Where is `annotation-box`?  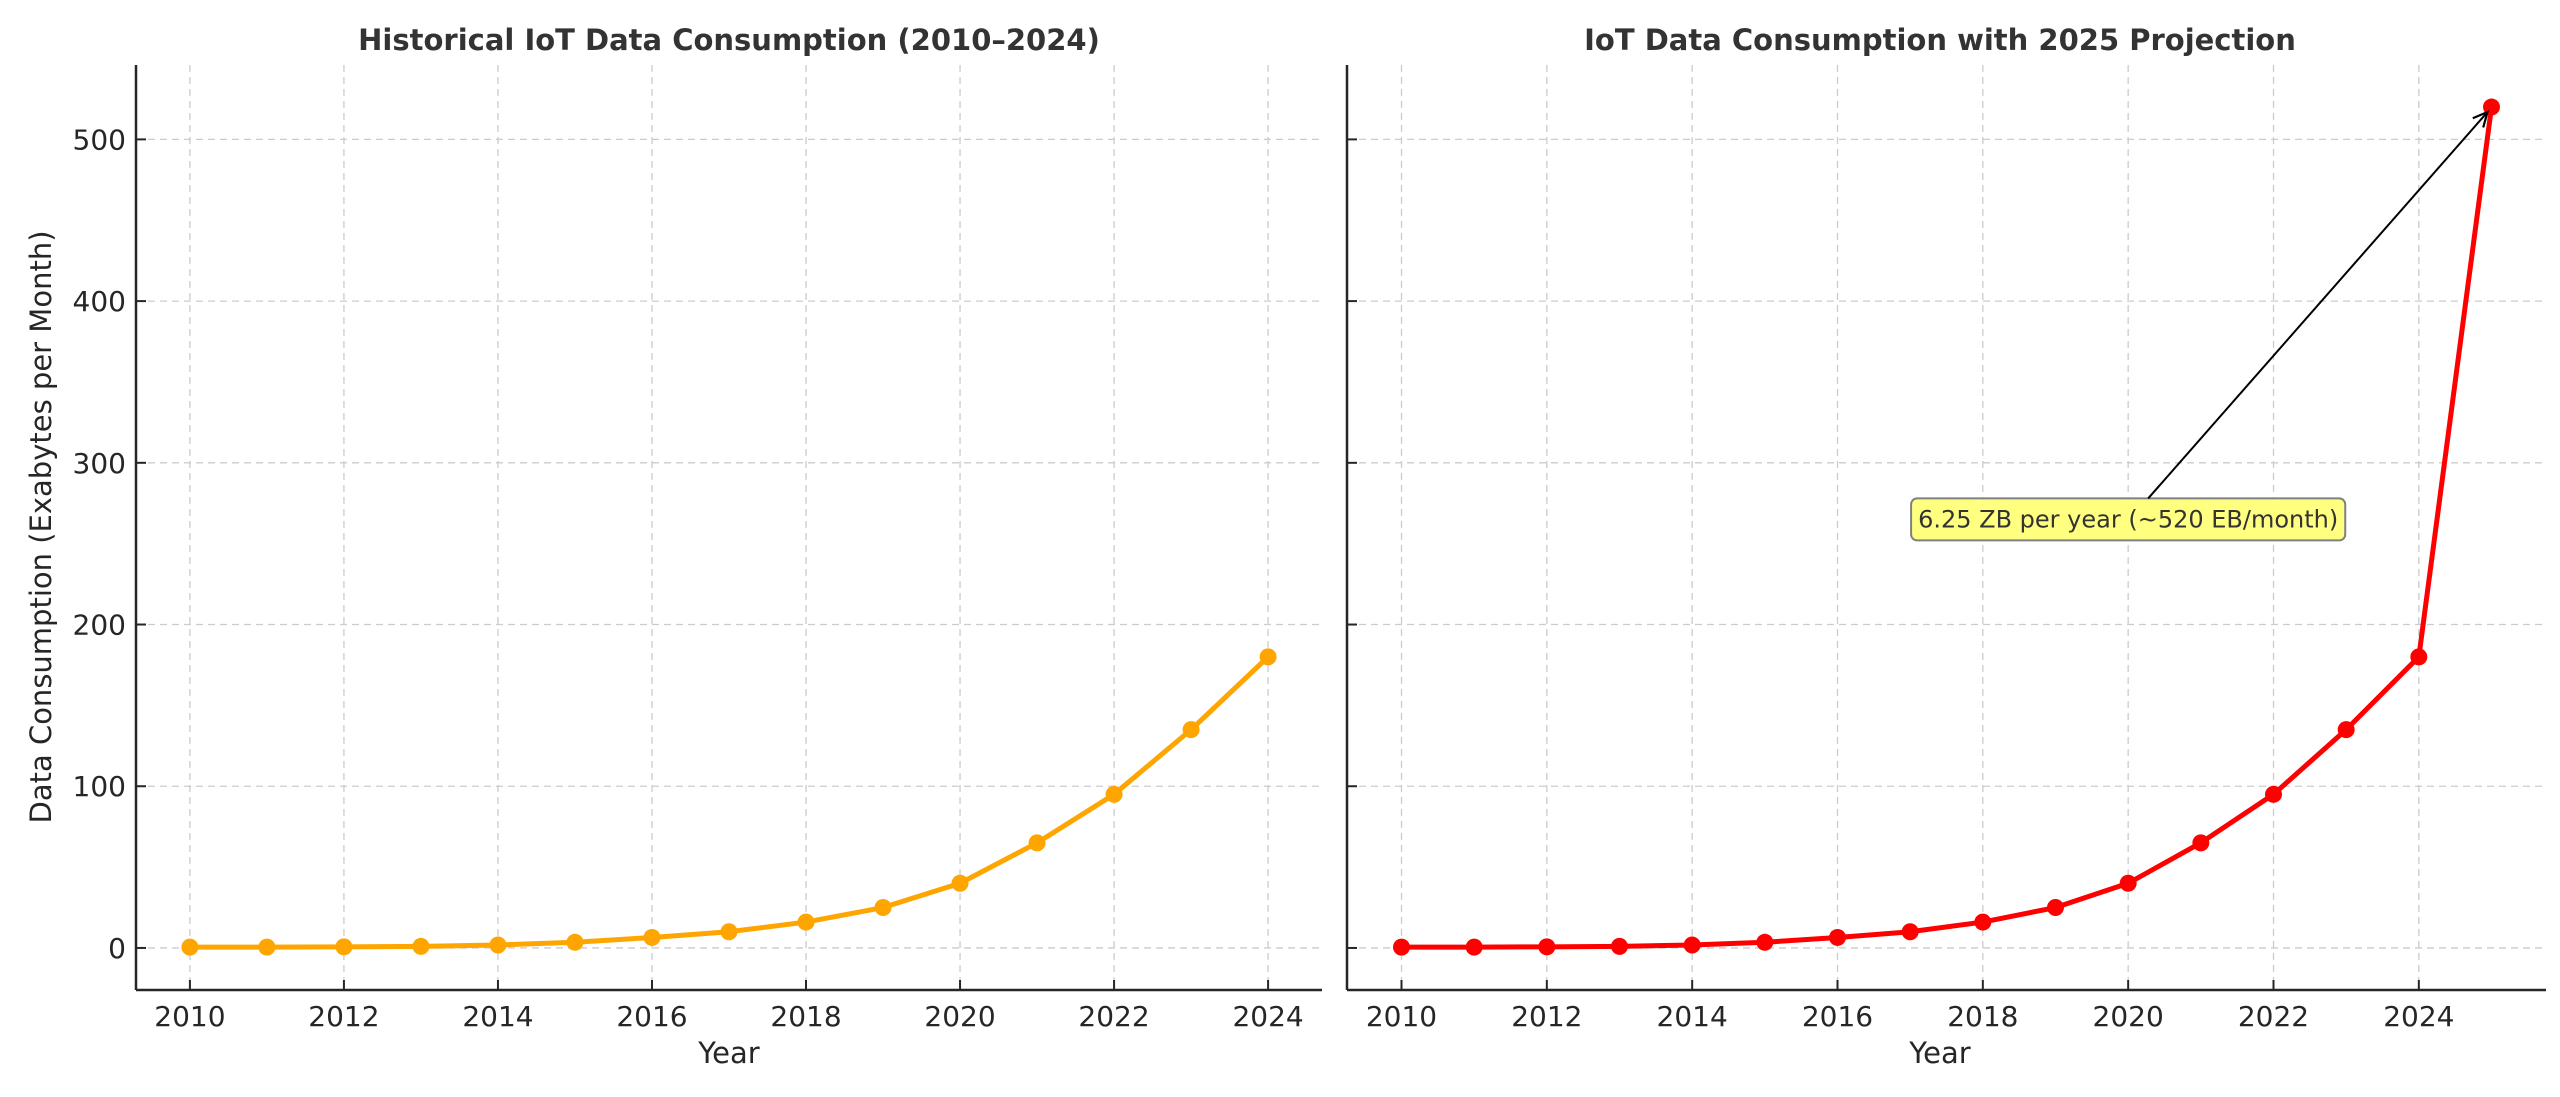 annotation-box is located at coordinates (2128, 519).